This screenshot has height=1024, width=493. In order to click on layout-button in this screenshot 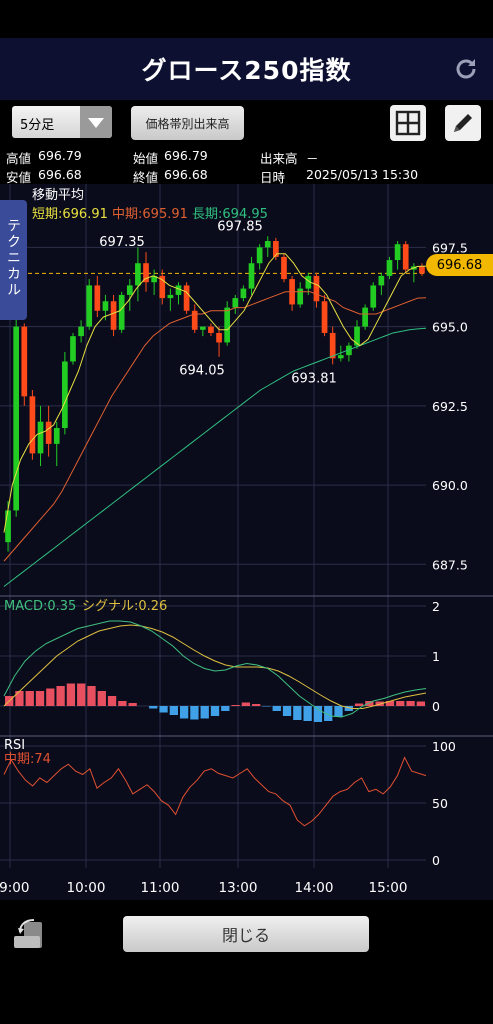, I will do `click(408, 123)`.